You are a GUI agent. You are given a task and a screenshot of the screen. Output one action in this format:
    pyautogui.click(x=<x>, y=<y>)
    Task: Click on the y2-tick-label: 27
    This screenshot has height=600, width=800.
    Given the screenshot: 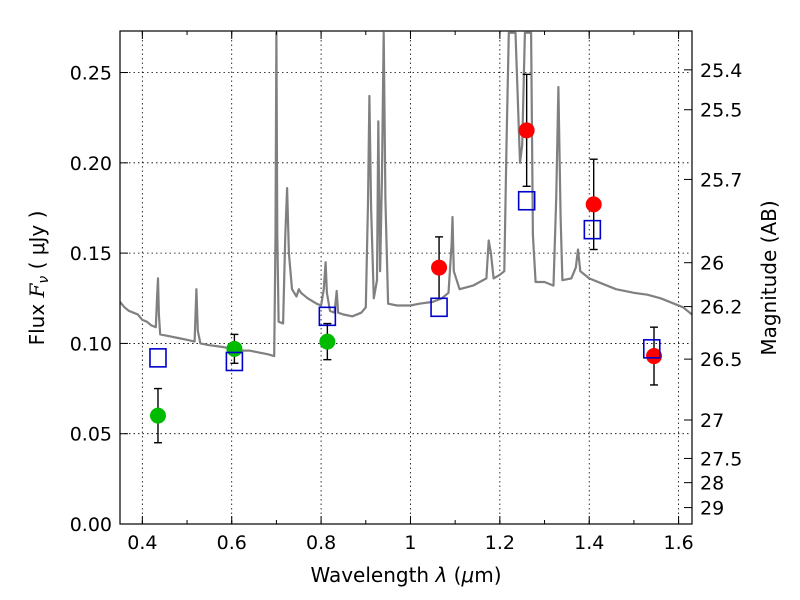 What is the action you would take?
    pyautogui.click(x=712, y=421)
    